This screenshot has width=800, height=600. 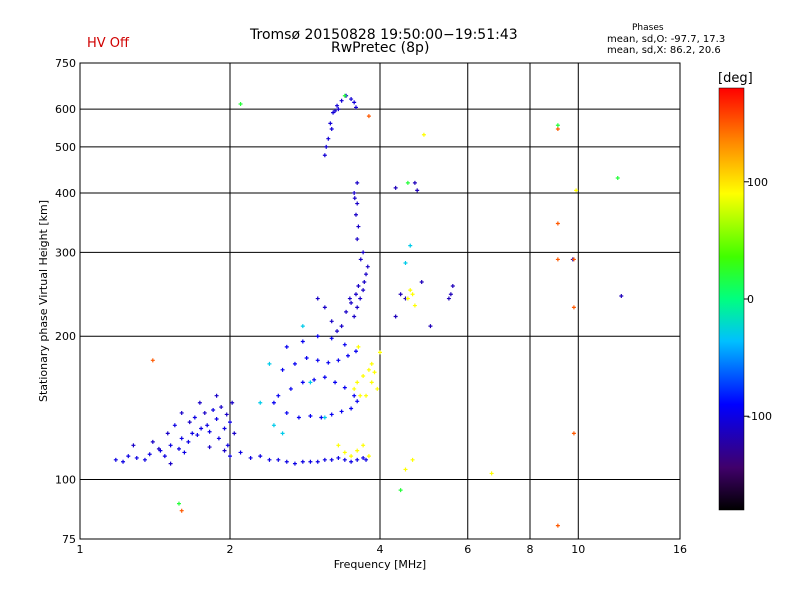 I want to click on colorbar, so click(x=731, y=299).